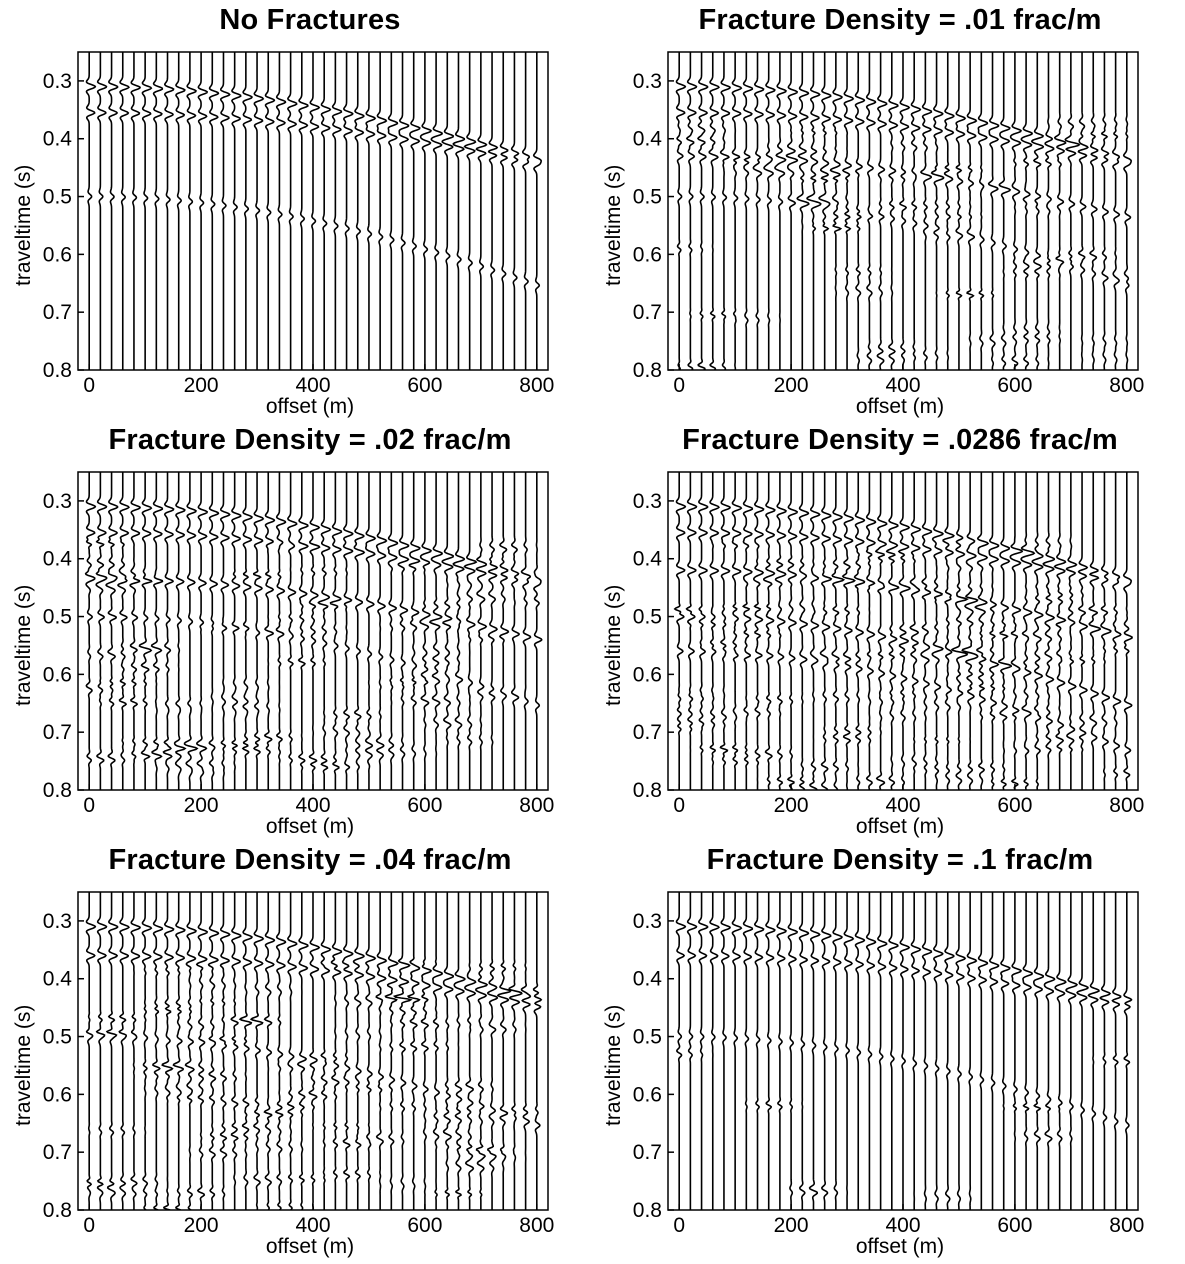  Describe the element at coordinates (647, 921) in the screenshot. I see `y-tick-label: 0.3` at that location.